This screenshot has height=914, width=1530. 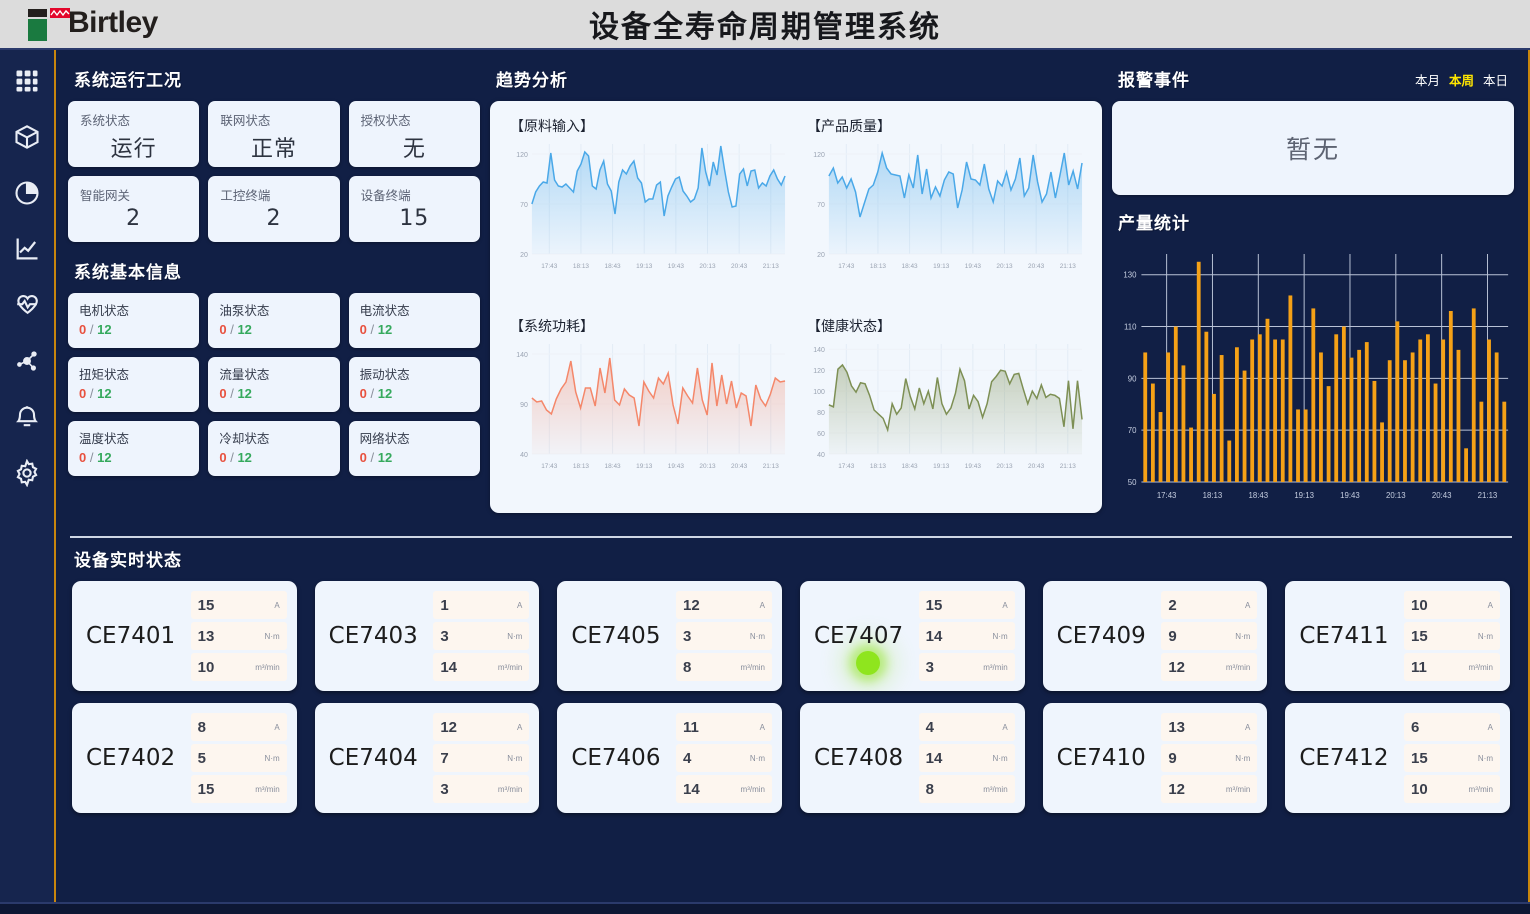 What do you see at coordinates (849, 326) in the screenshot?
I see `trend-mini-chart-title: 【健康状态】` at bounding box center [849, 326].